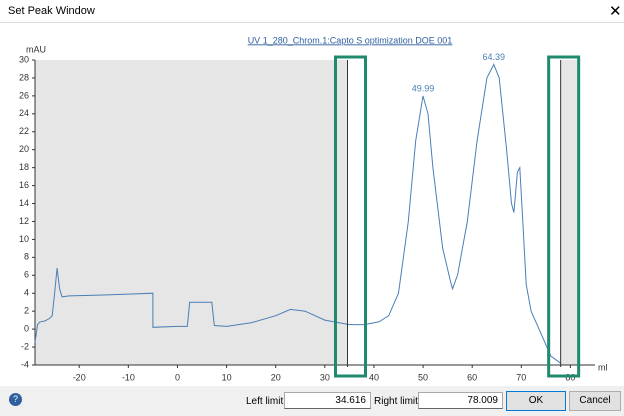  Describe the element at coordinates (24, 149) in the screenshot. I see `y-tick-label: 20` at that location.